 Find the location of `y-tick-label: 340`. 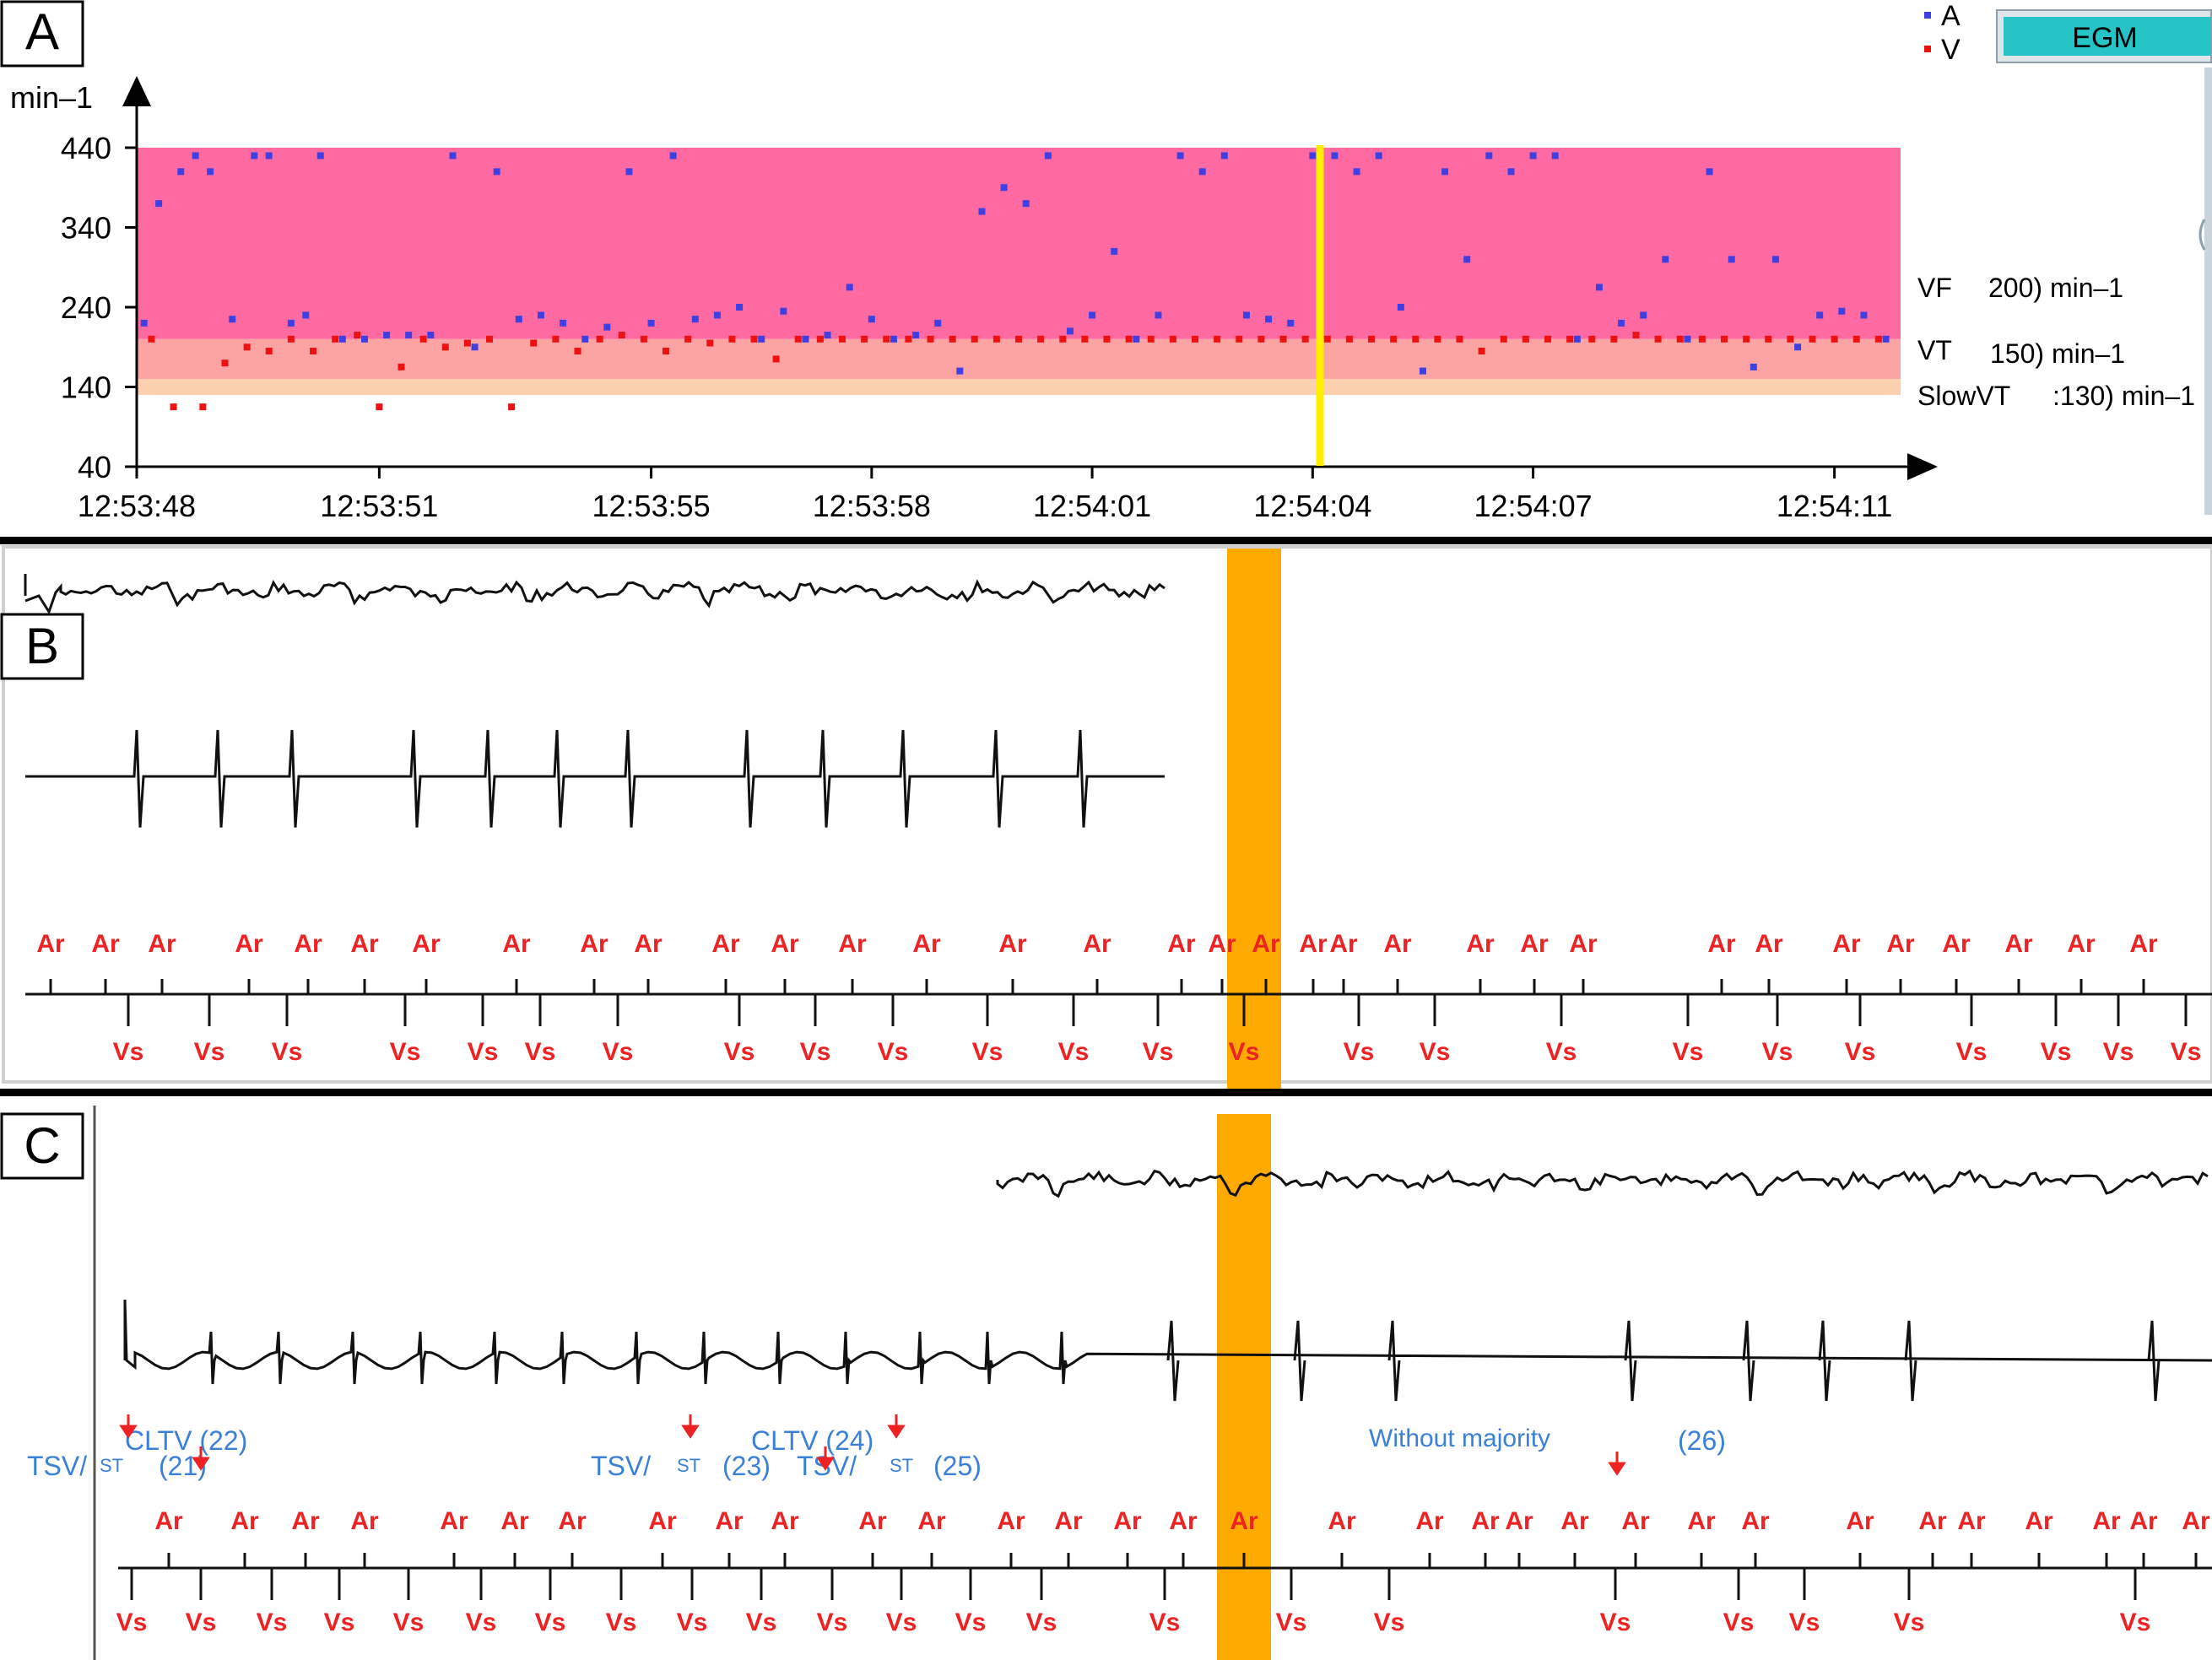

y-tick-label: 340 is located at coordinates (86, 229).